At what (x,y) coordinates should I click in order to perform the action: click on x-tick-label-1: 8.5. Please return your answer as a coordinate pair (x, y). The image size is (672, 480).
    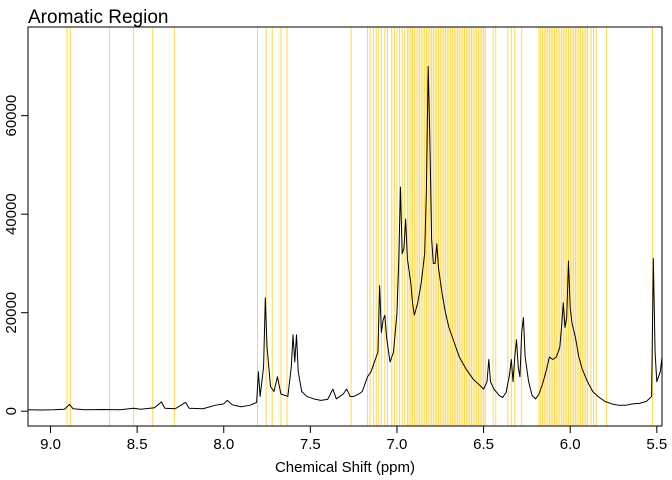
    Looking at the image, I should click on (137, 444).